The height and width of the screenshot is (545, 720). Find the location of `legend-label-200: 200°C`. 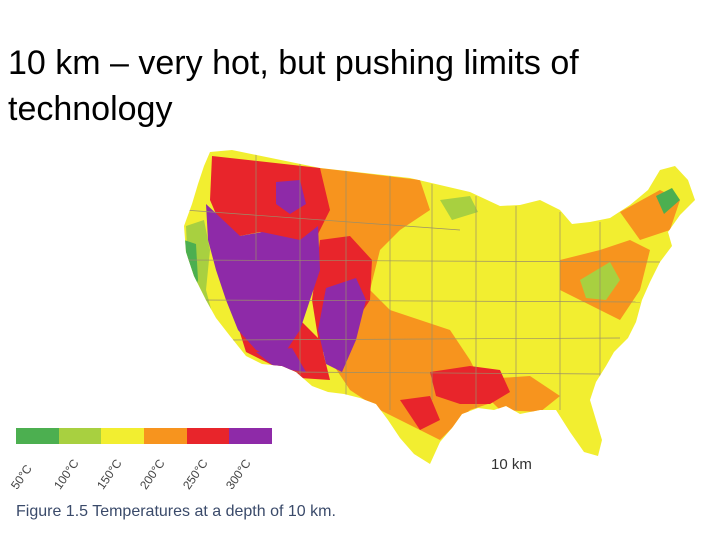

legend-label-200: 200°C is located at coordinates (152, 474).